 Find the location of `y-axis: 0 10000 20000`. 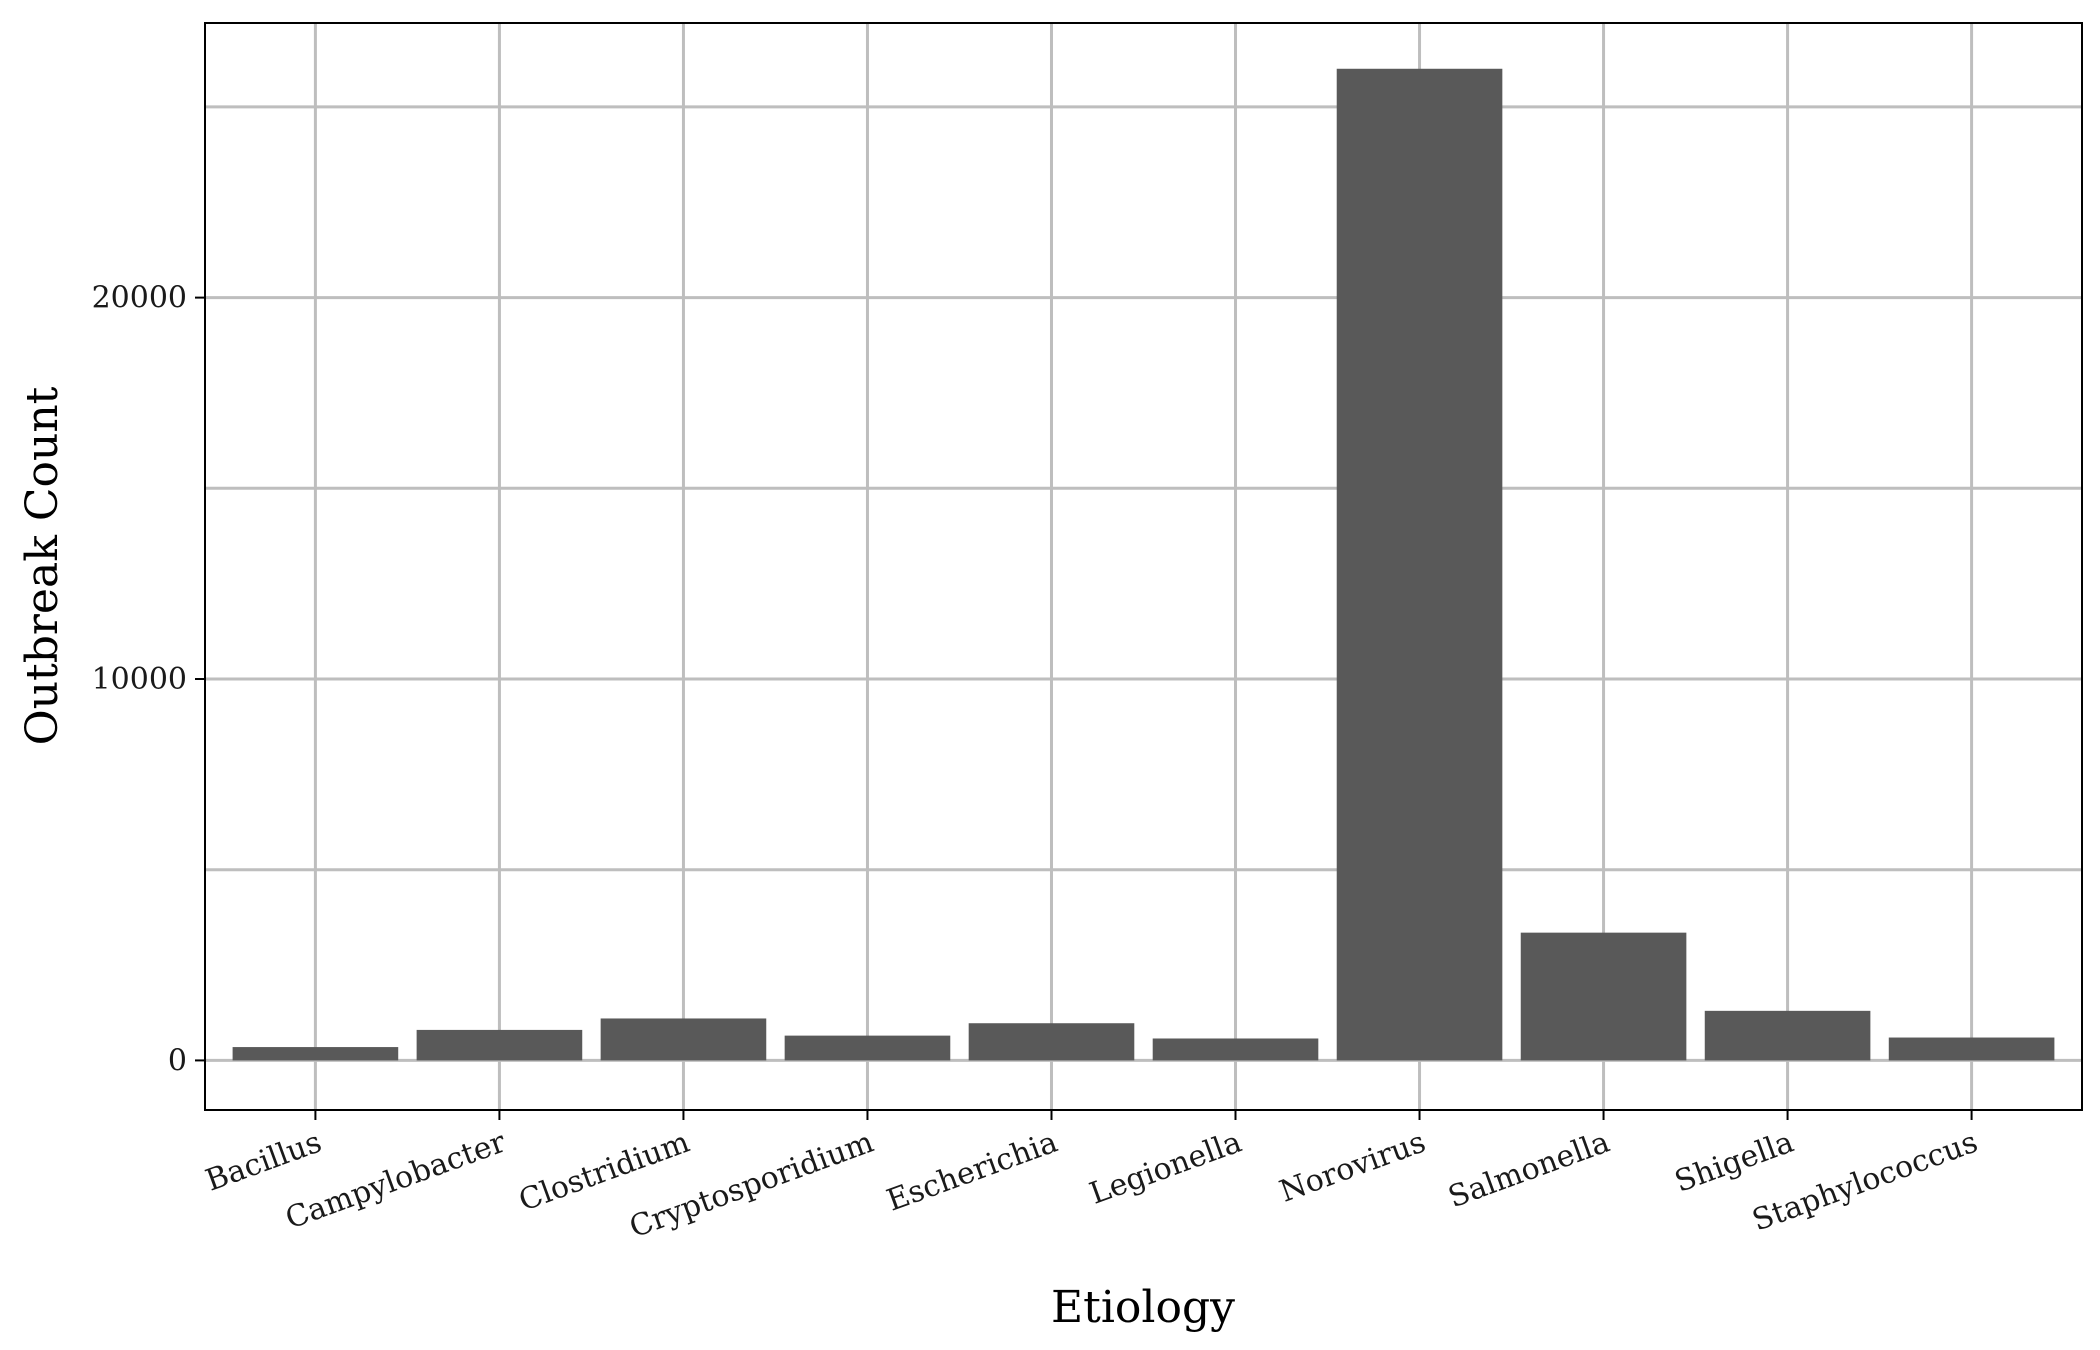

y-axis: 0 10000 20000 is located at coordinates (148, 679).